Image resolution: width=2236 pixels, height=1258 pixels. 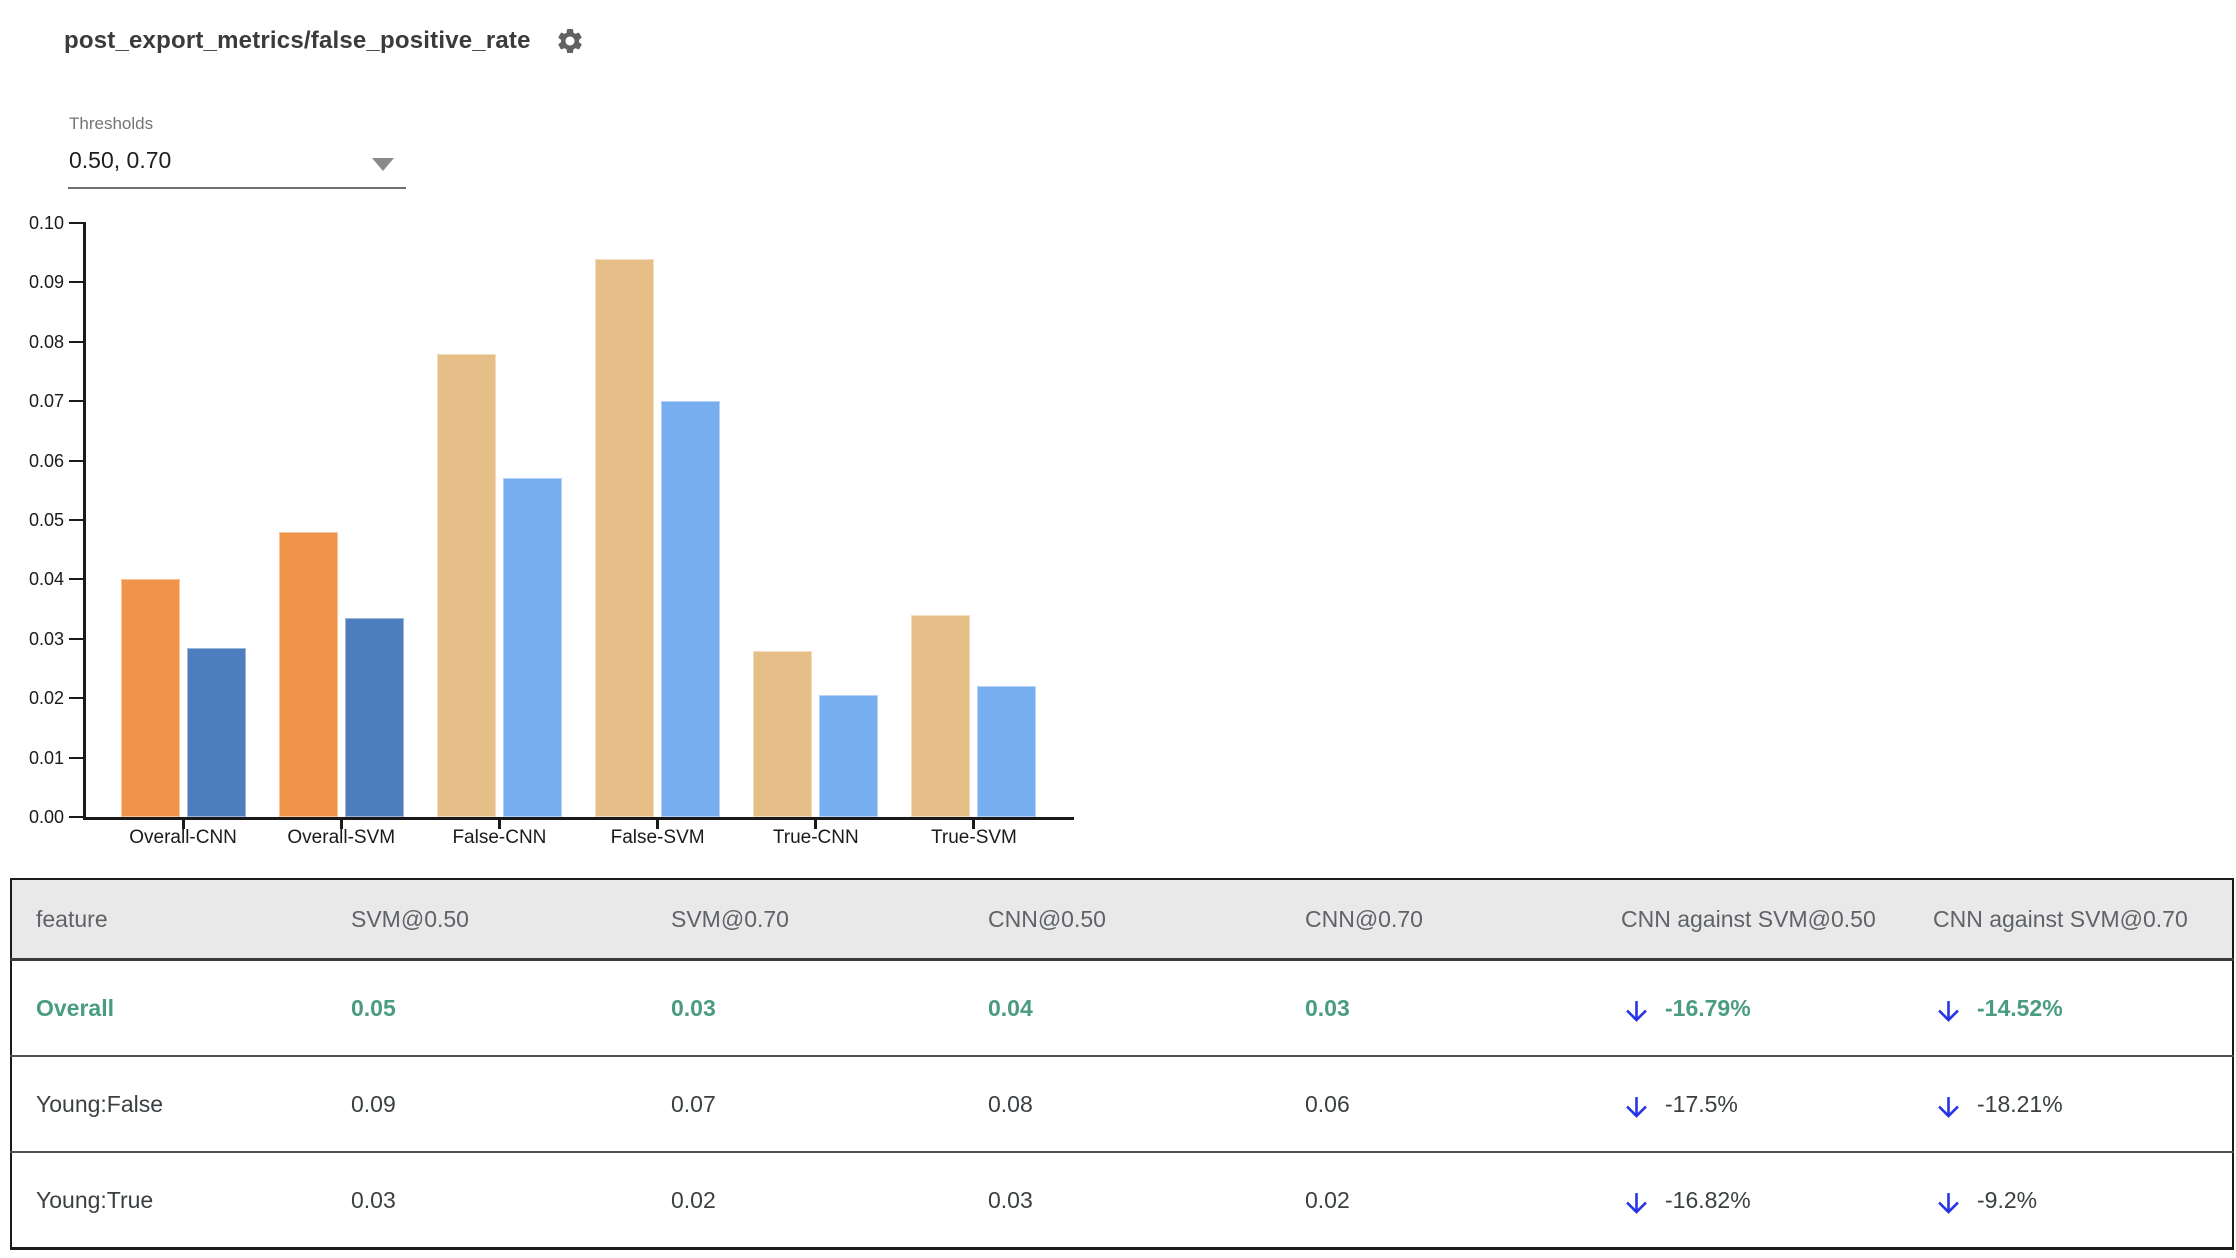 What do you see at coordinates (46, 401) in the screenshot?
I see `y-axis-tick-label: 0.07` at bounding box center [46, 401].